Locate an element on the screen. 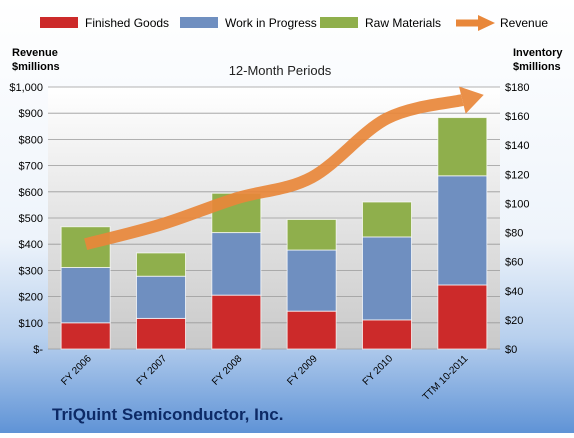 The image size is (574, 438). right-tick-label: $160 is located at coordinates (517, 117).